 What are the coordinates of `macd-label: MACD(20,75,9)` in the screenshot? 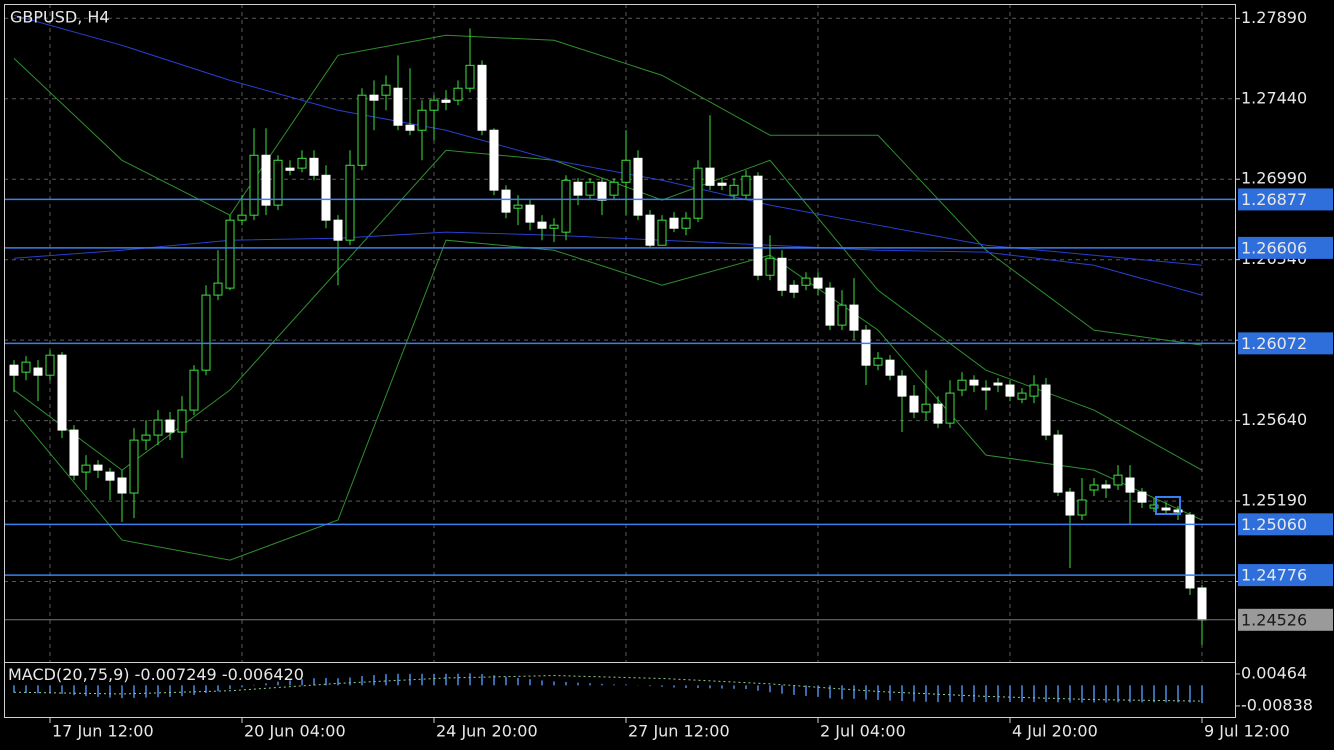 It's located at (69, 674).